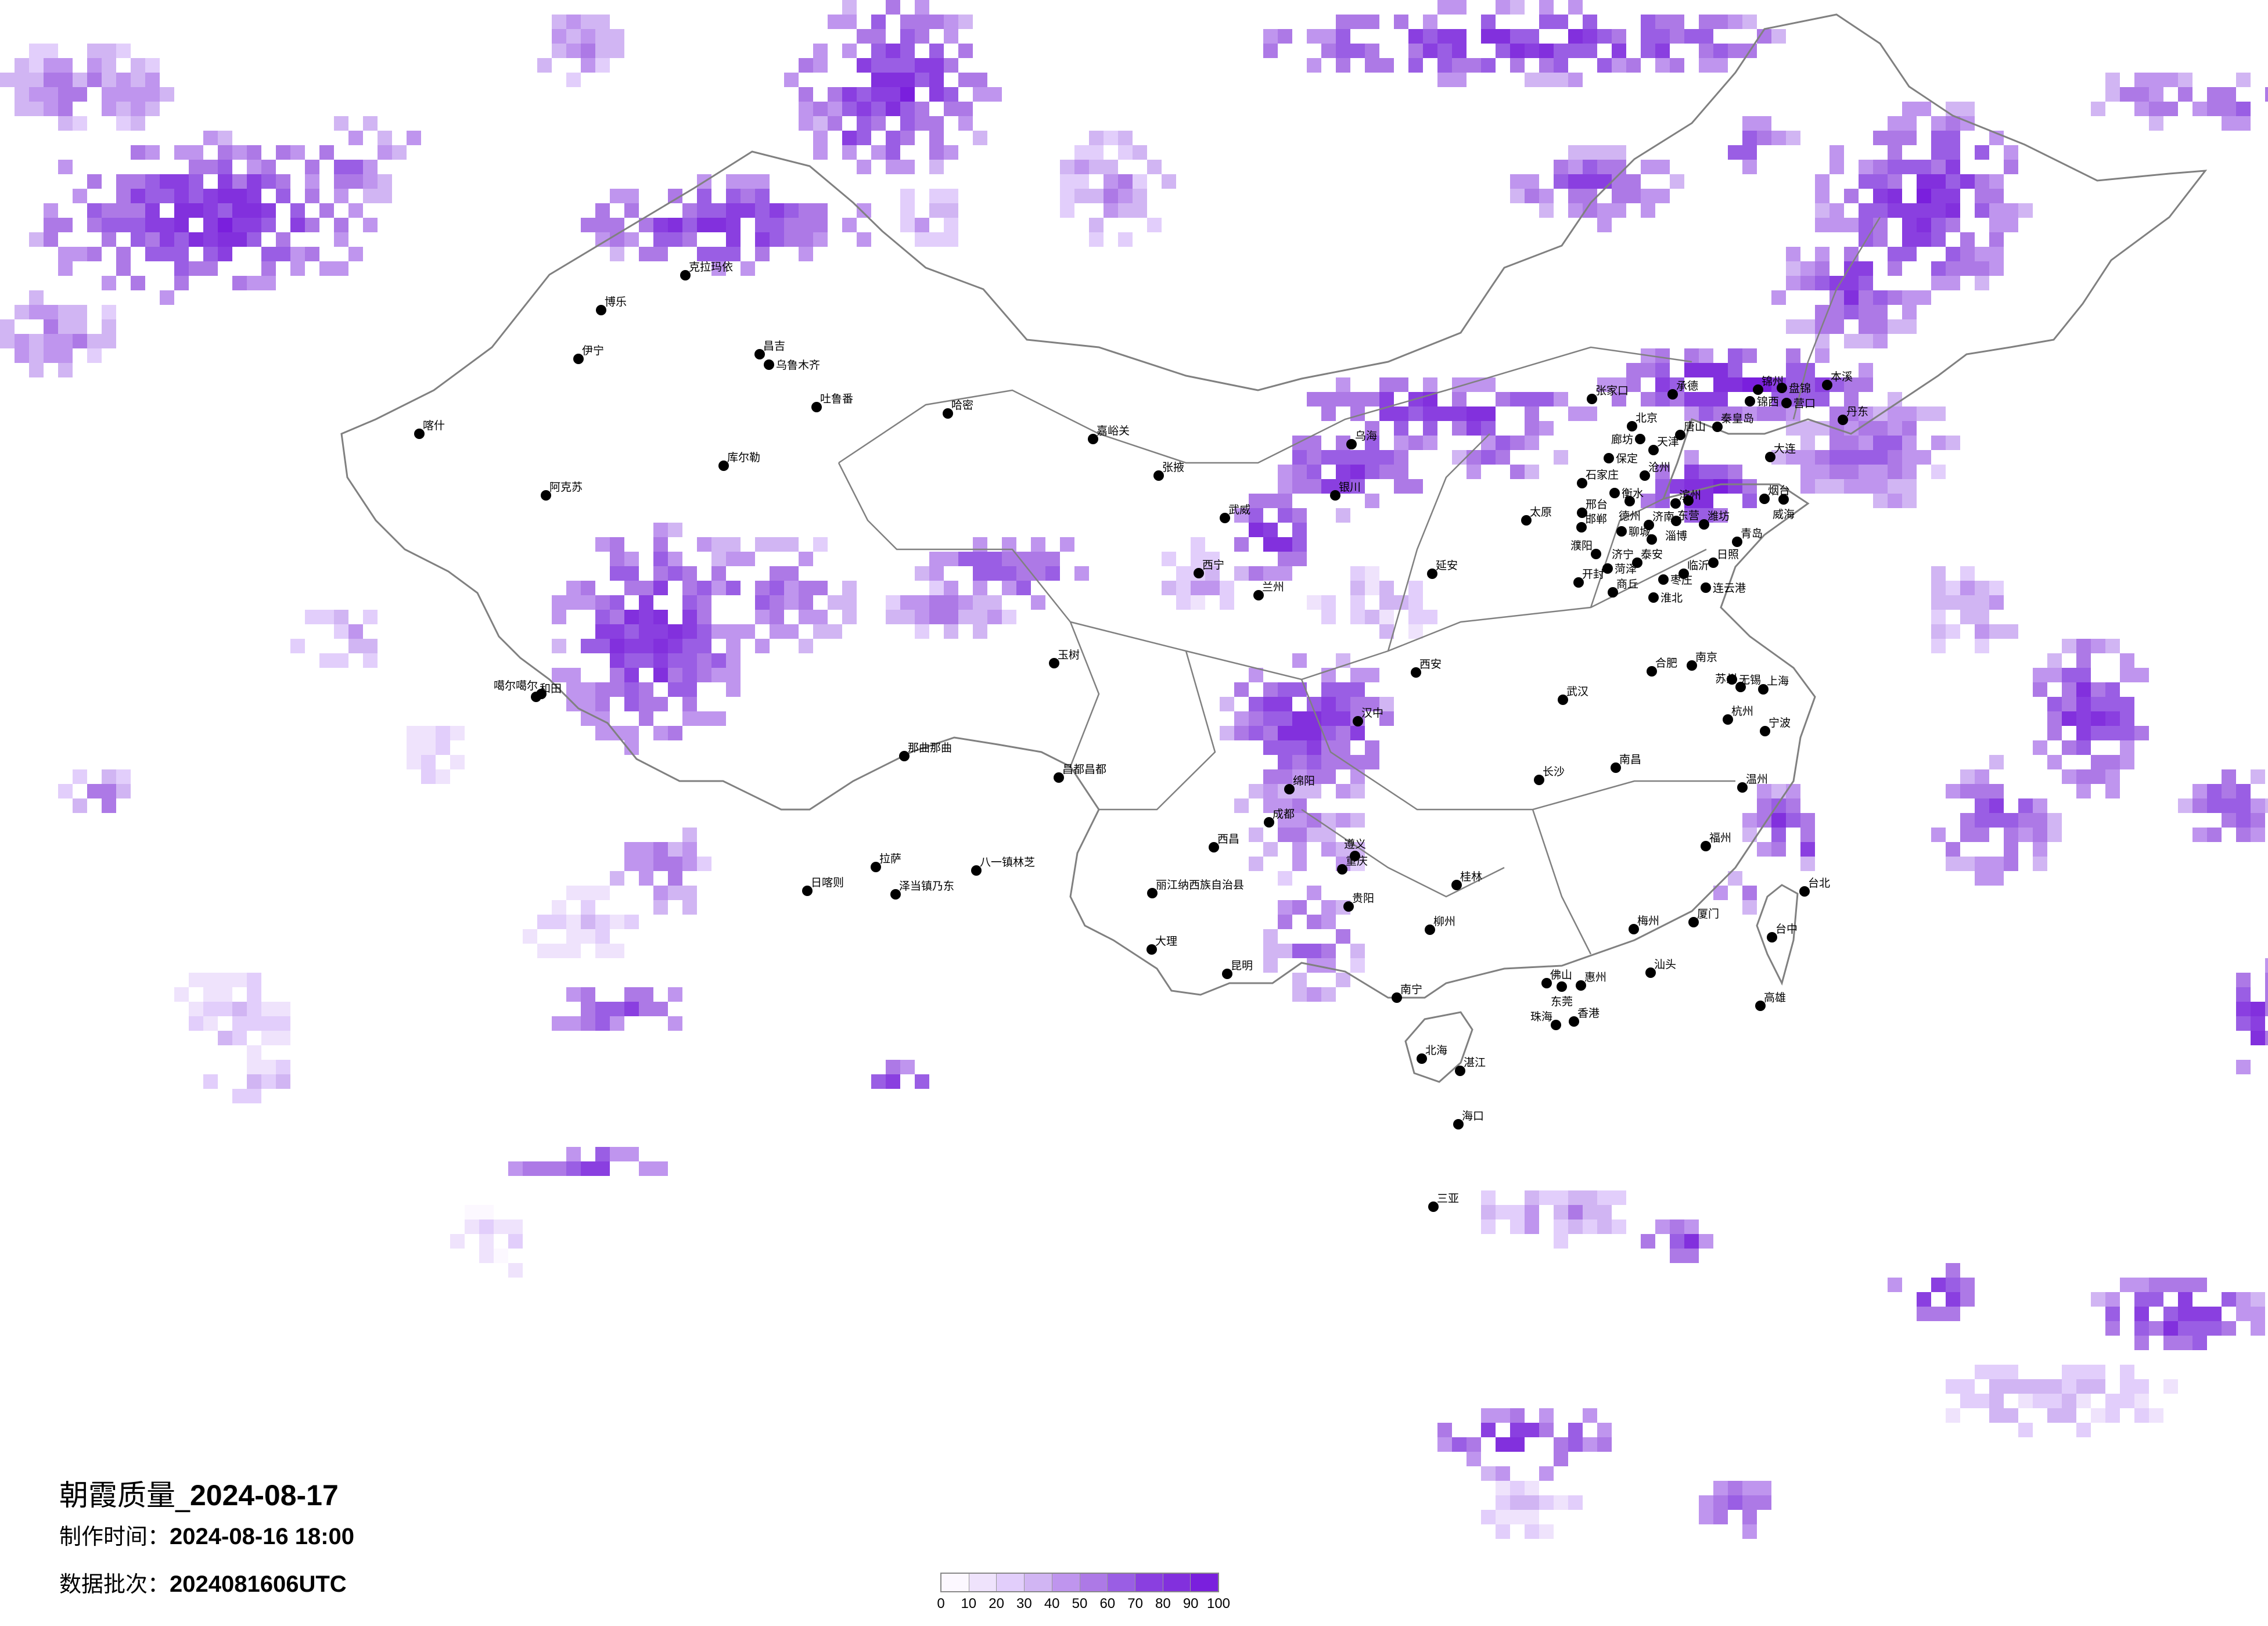 The height and width of the screenshot is (1626, 2268). I want to click on city-label: 汕头, so click(1665, 964).